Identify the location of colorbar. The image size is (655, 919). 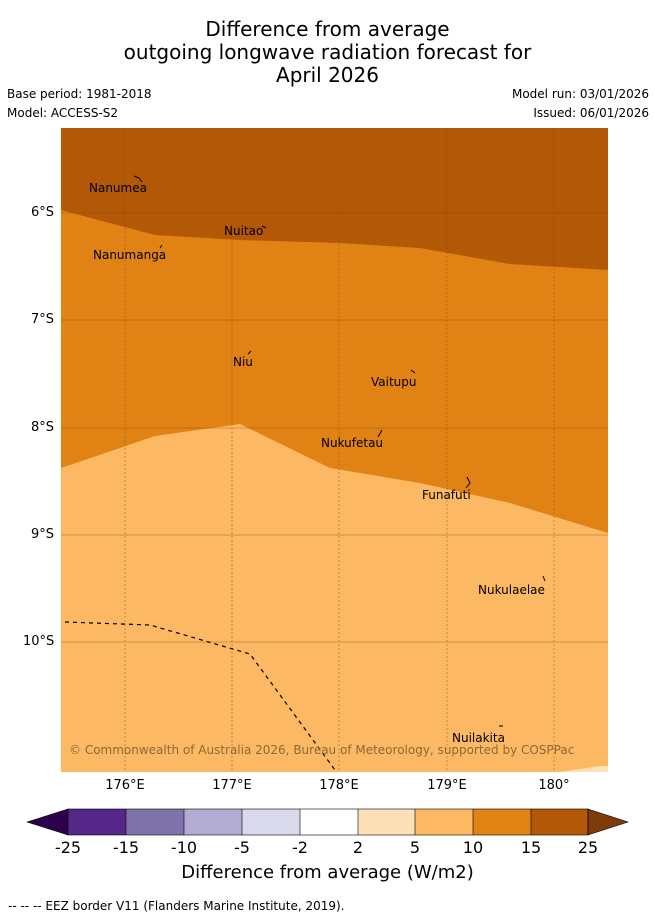
(327, 822).